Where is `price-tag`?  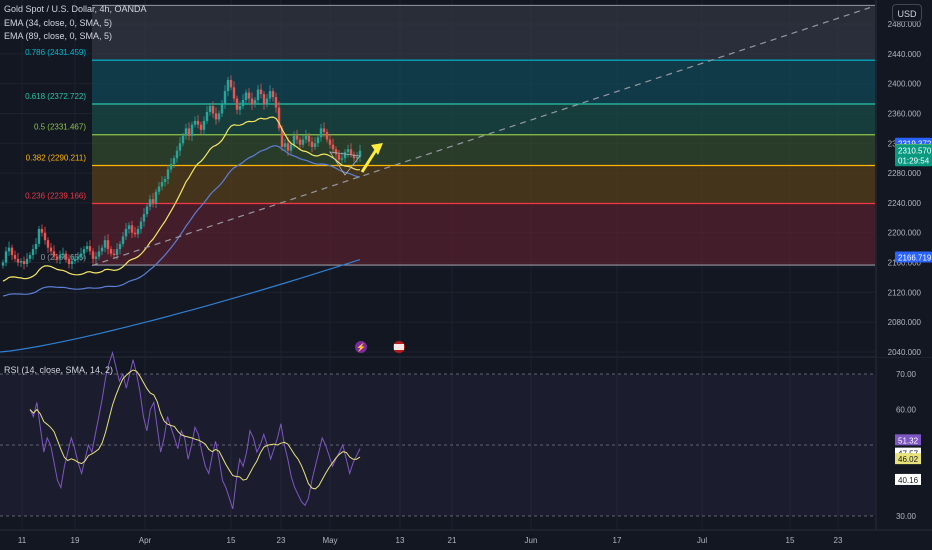
price-tag is located at coordinates (913, 257).